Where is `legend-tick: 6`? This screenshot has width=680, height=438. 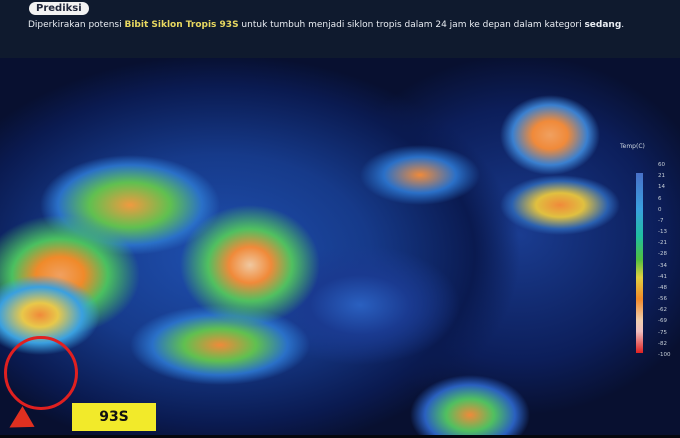 legend-tick: 6 is located at coordinates (660, 198).